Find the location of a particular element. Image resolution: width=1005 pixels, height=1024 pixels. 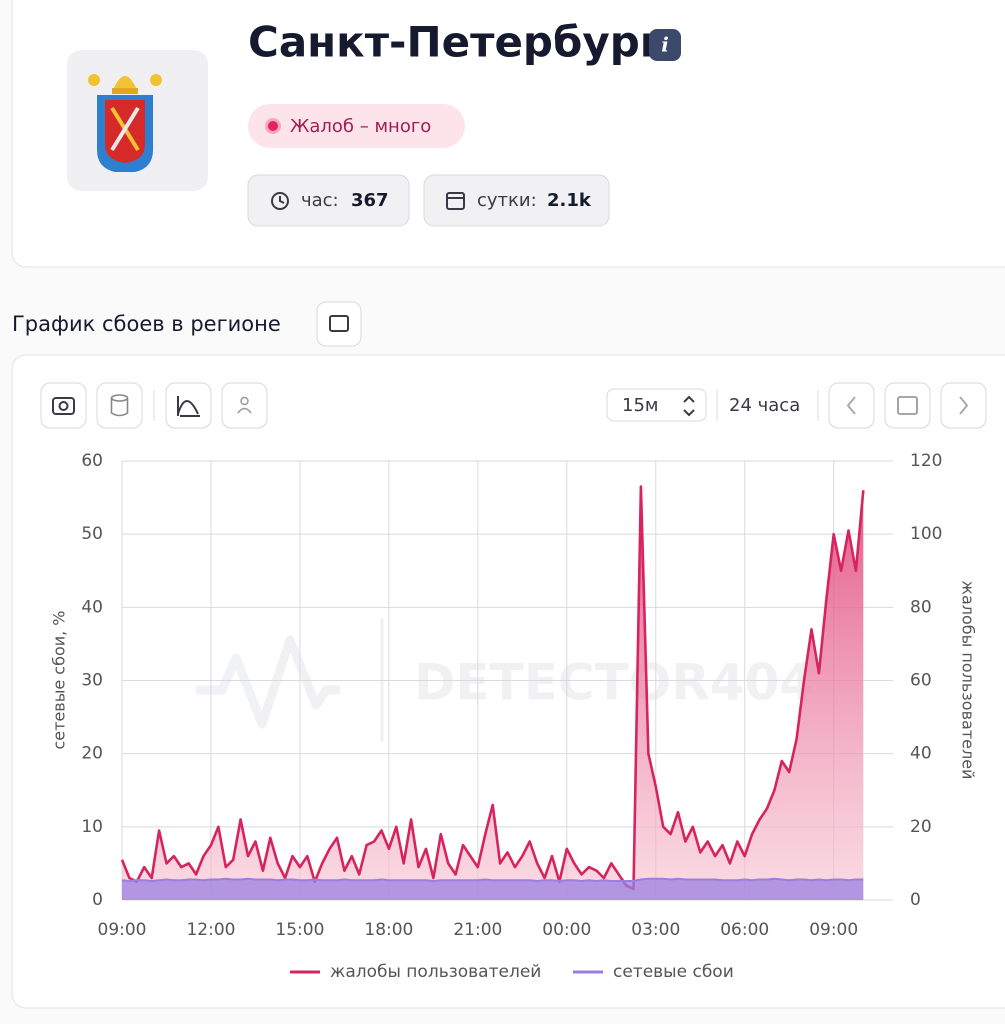

y-tick-label: 0 is located at coordinates (97, 900).